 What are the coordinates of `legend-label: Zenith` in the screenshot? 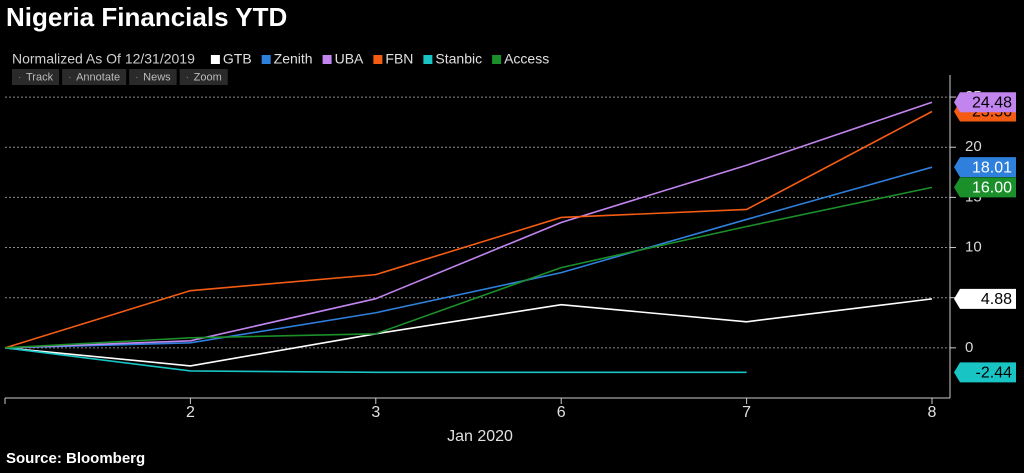 It's located at (293, 59).